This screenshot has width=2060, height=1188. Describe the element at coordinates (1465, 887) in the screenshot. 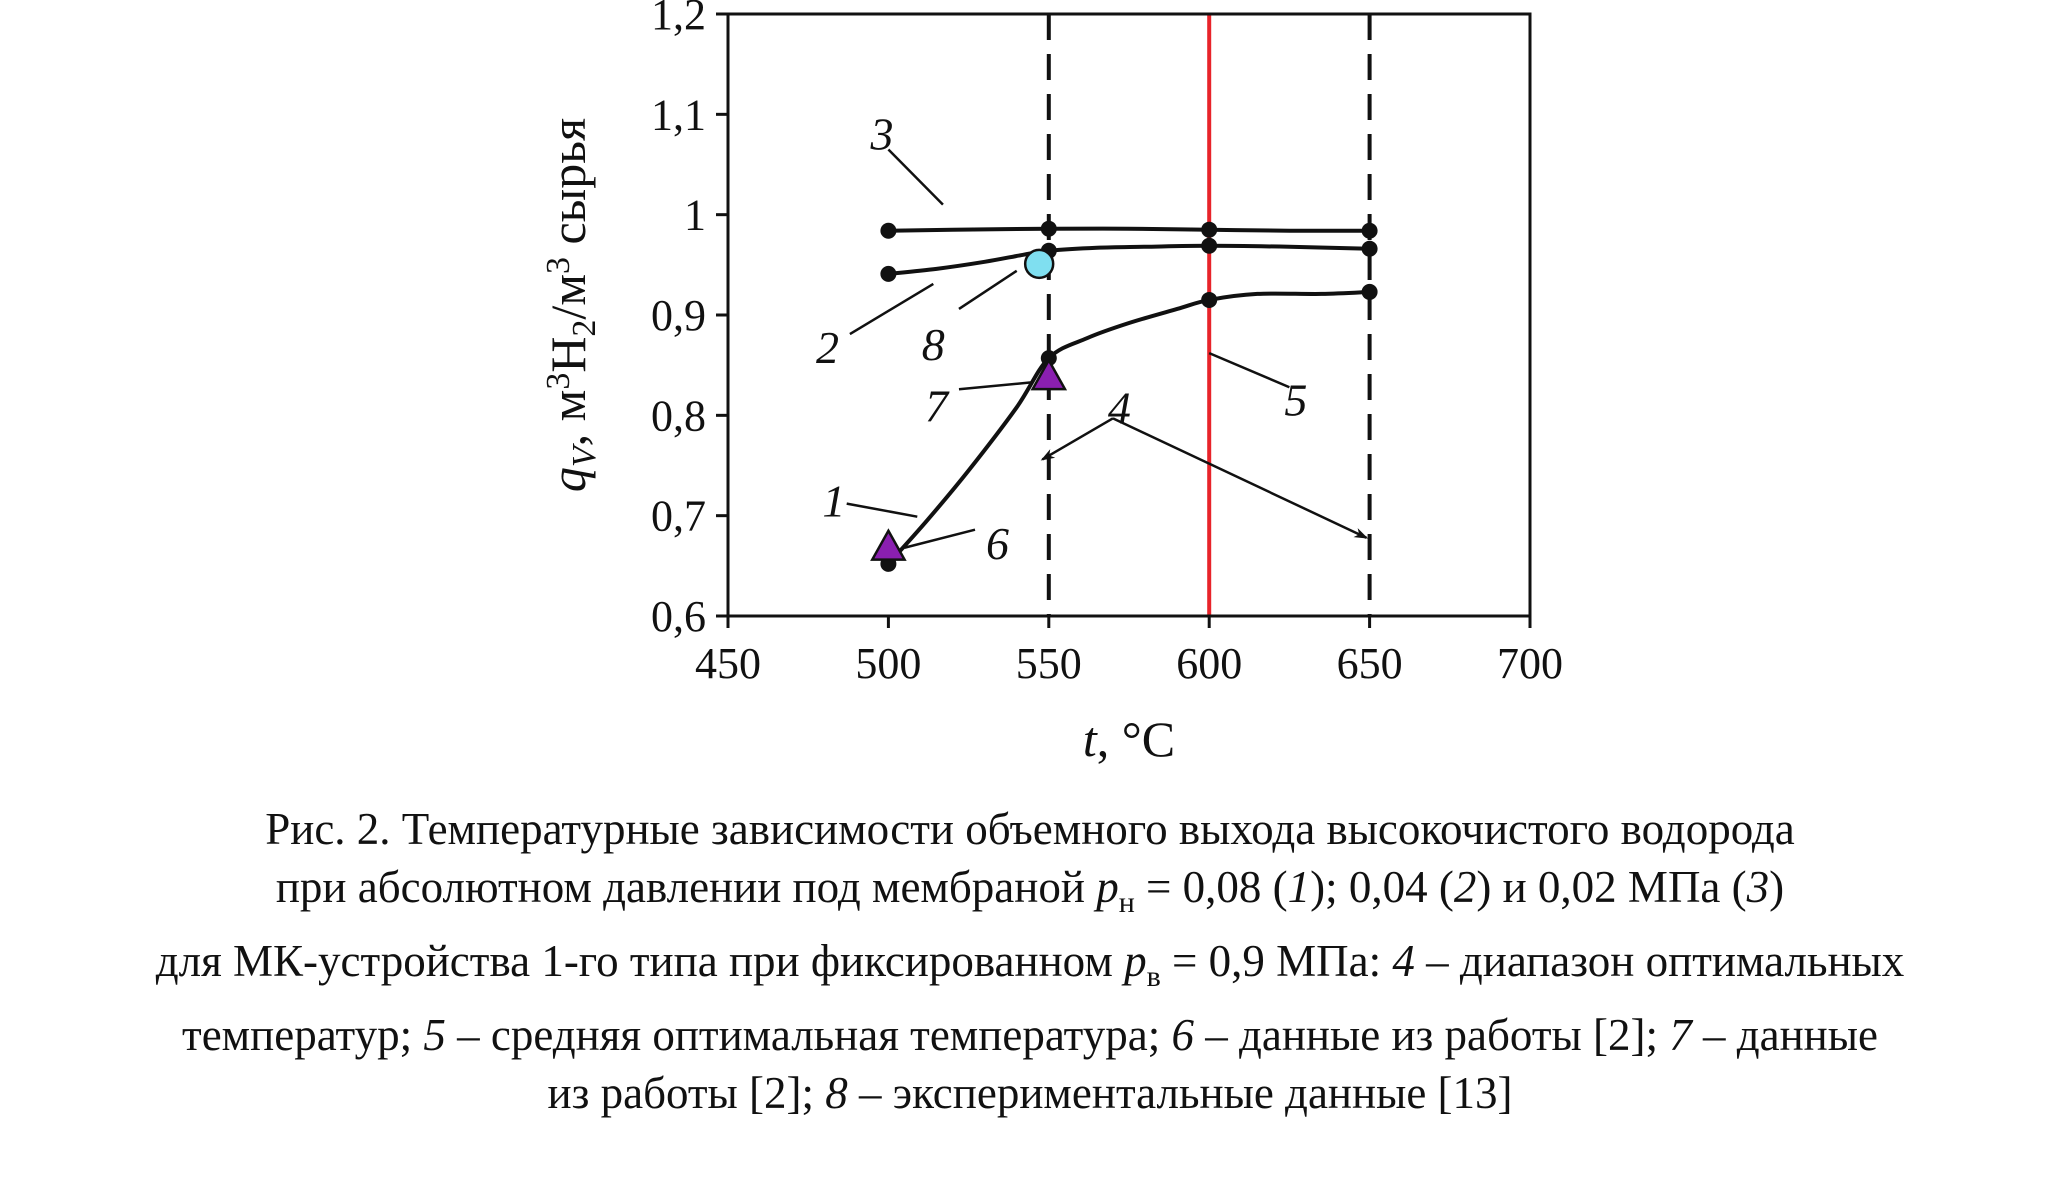

I see `caption-curve-number: 2` at that location.